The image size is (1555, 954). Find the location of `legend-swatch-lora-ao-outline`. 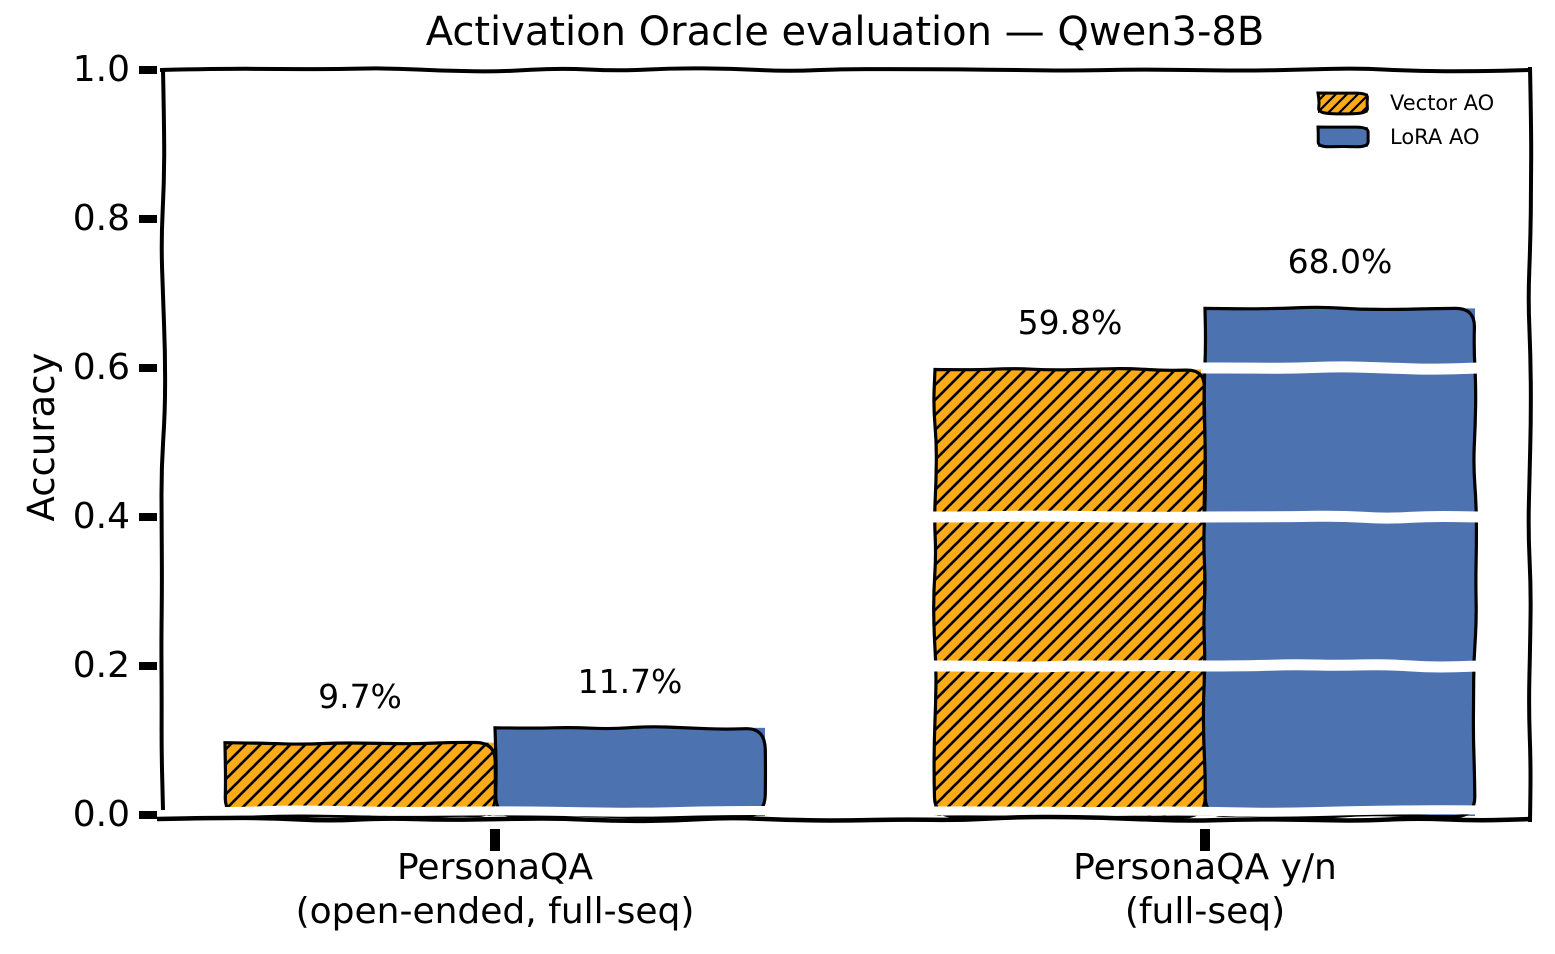

legend-swatch-lora-ao-outline is located at coordinates (1343, 137).